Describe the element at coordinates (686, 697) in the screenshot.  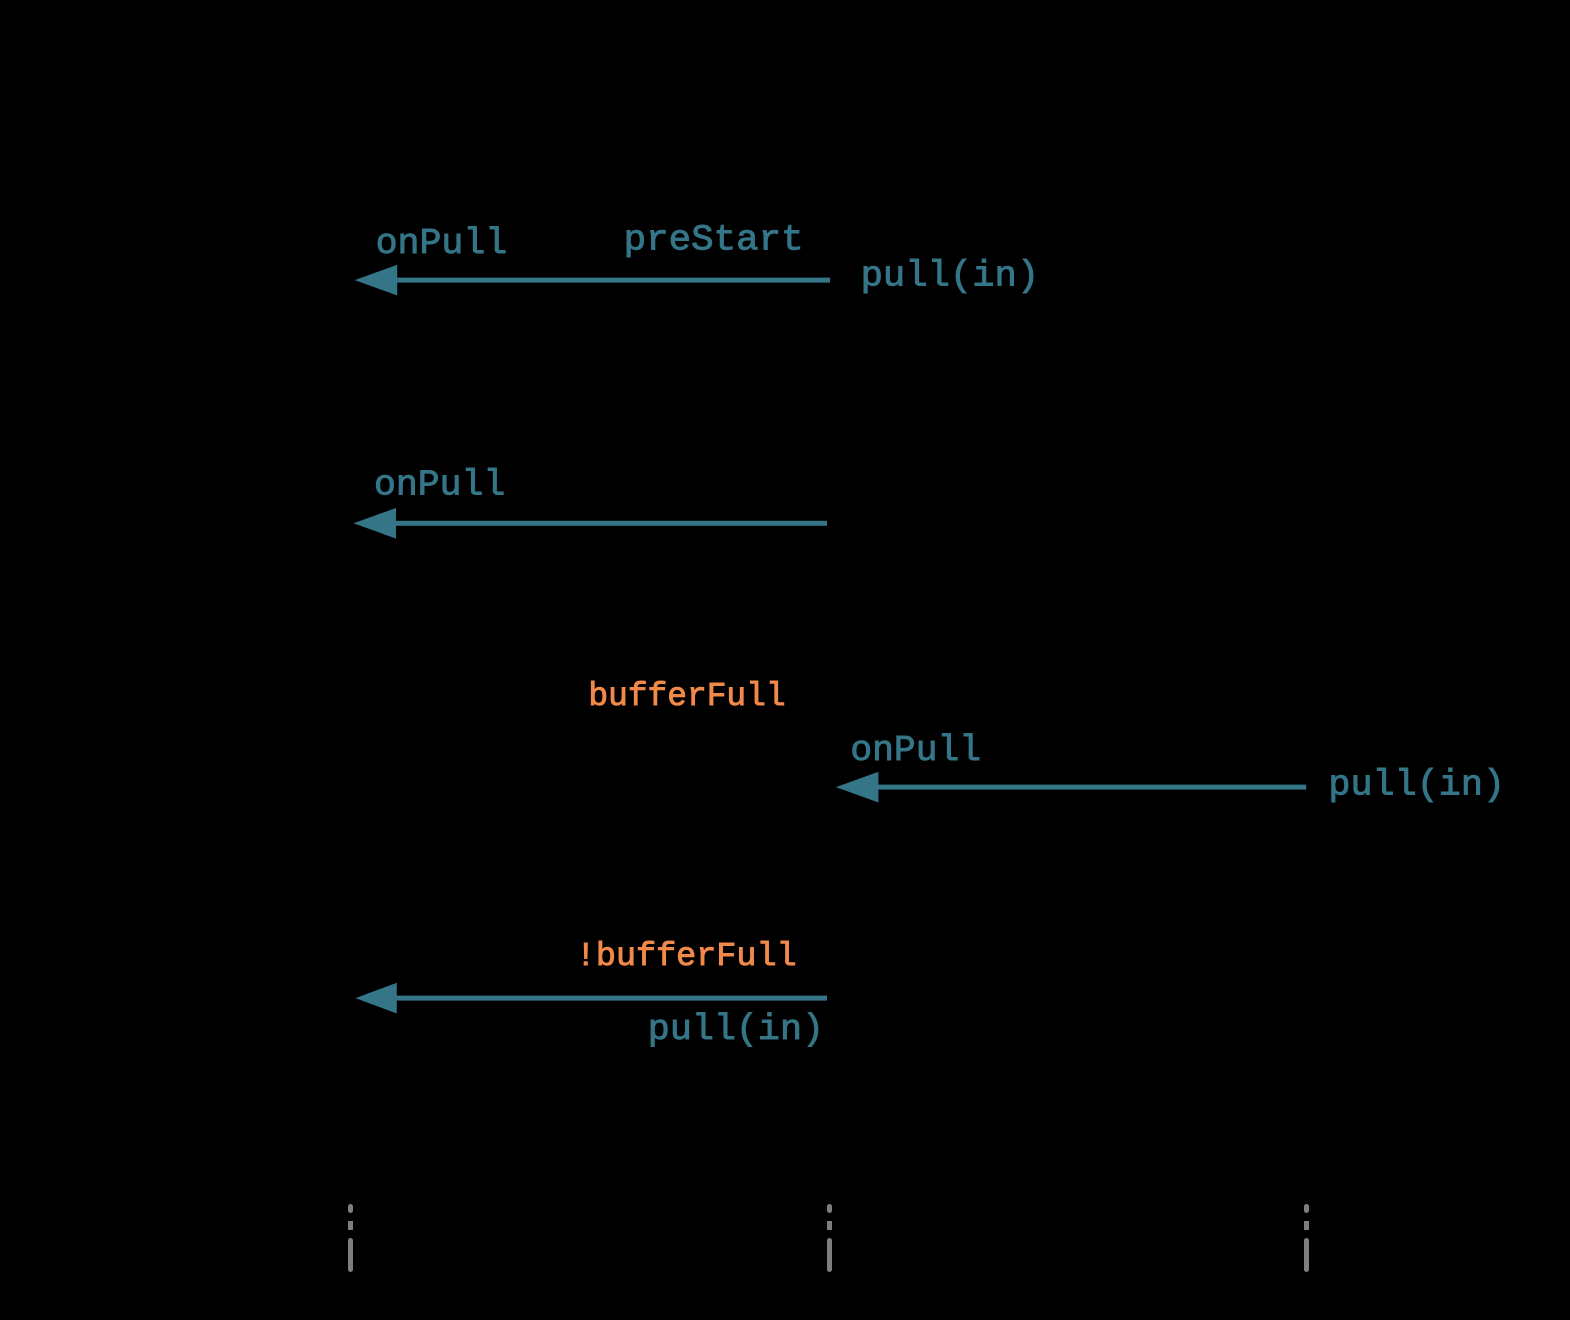
I see `svg-text: bufferFull` at that location.